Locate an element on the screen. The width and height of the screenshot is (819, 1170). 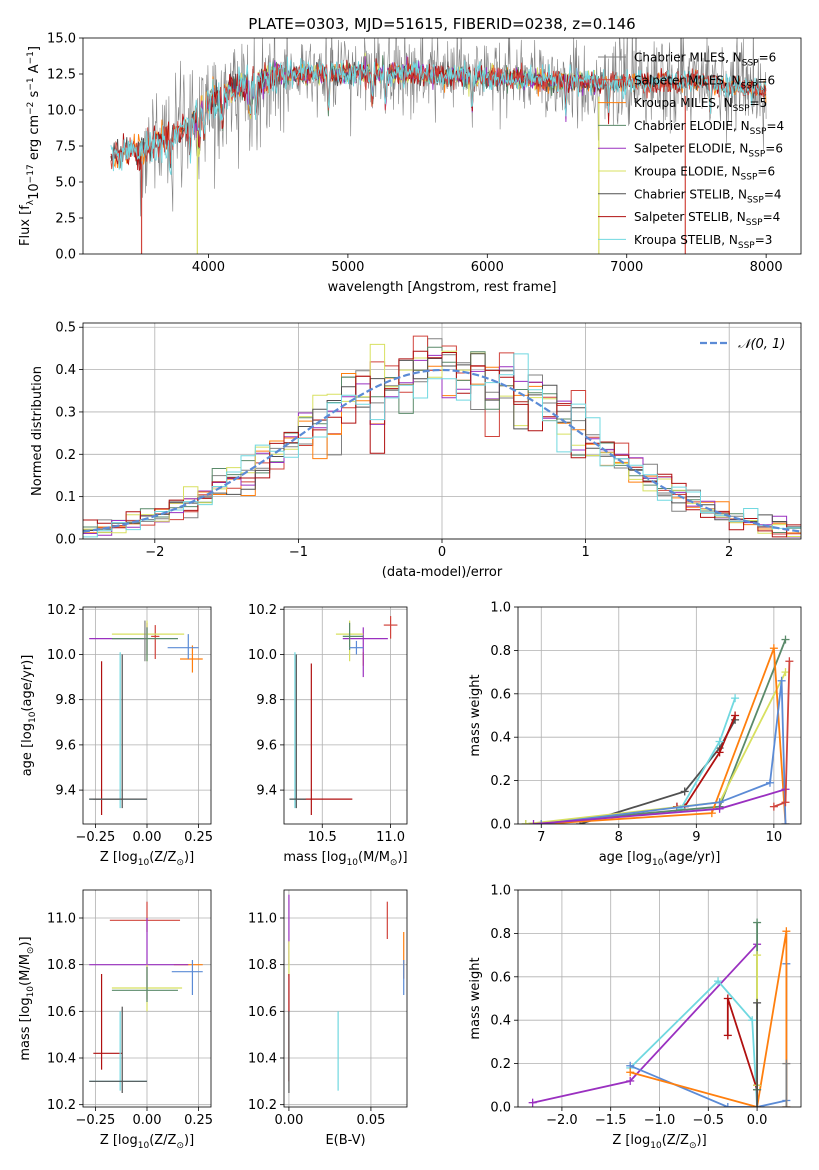
legend-label: Salpeter ELODIE, NSSP=6 is located at coordinates (708, 151).